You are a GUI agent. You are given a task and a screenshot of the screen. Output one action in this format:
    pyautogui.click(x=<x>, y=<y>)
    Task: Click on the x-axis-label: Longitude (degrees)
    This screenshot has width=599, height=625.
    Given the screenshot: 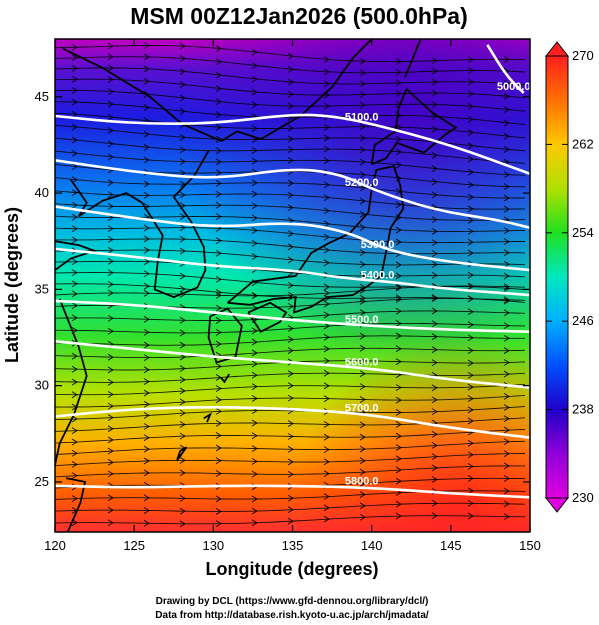 What is the action you would take?
    pyautogui.click(x=291, y=569)
    